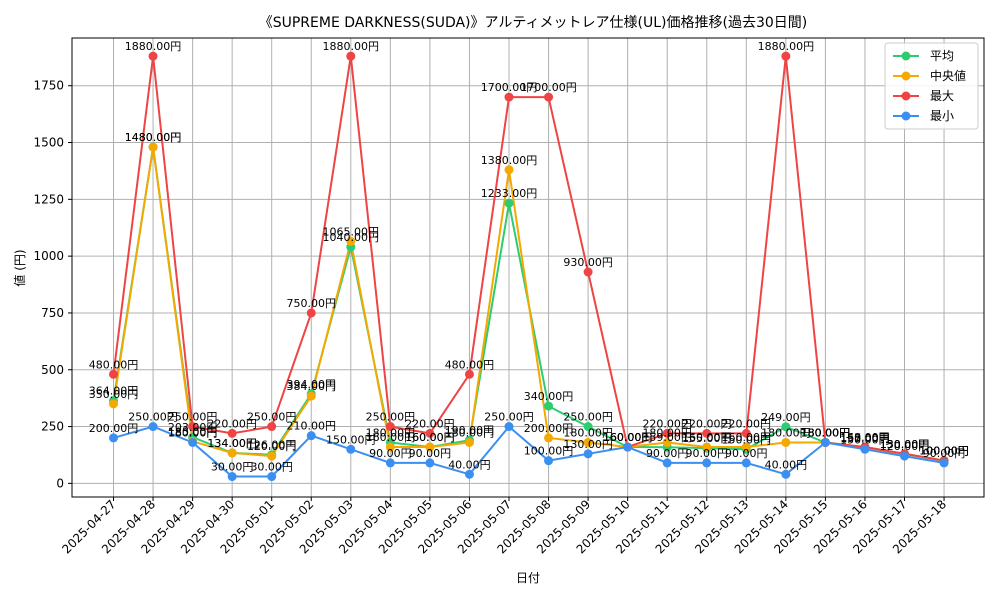  What do you see at coordinates (52, 370) in the screenshot?
I see `y-tick-label: 500` at bounding box center [52, 370].